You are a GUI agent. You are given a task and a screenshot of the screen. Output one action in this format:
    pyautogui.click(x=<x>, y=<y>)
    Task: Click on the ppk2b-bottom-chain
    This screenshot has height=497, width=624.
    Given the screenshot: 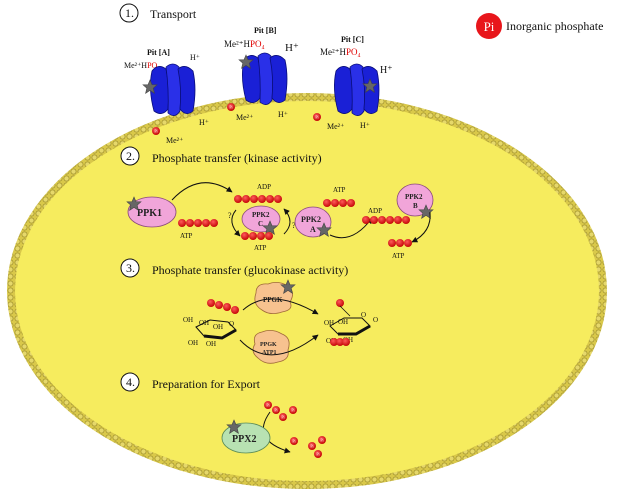 What is the action you would take?
    pyautogui.click(x=400, y=243)
    